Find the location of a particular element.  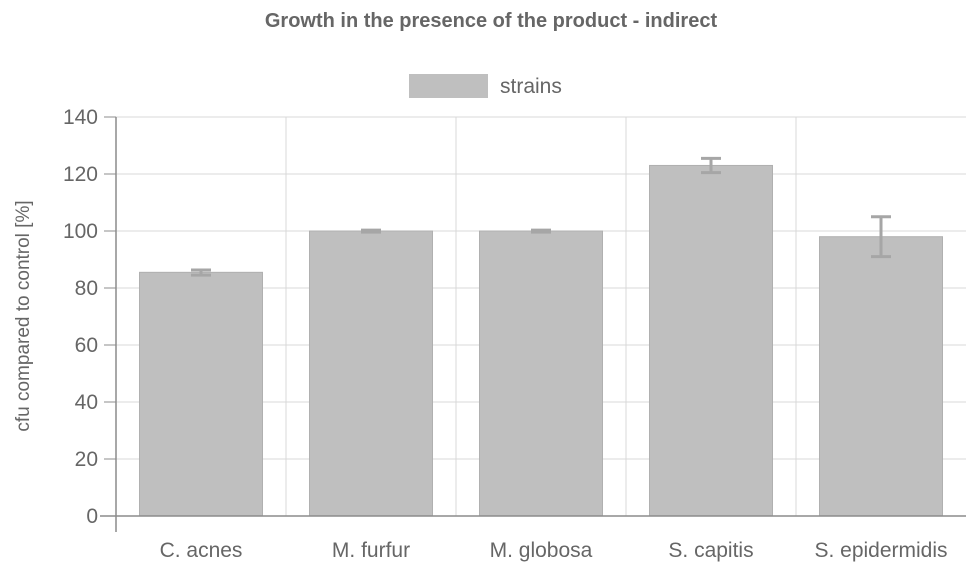

y-axis-ticks: 0 20 40 60 80 100 120 140 is located at coordinates (89, 317).